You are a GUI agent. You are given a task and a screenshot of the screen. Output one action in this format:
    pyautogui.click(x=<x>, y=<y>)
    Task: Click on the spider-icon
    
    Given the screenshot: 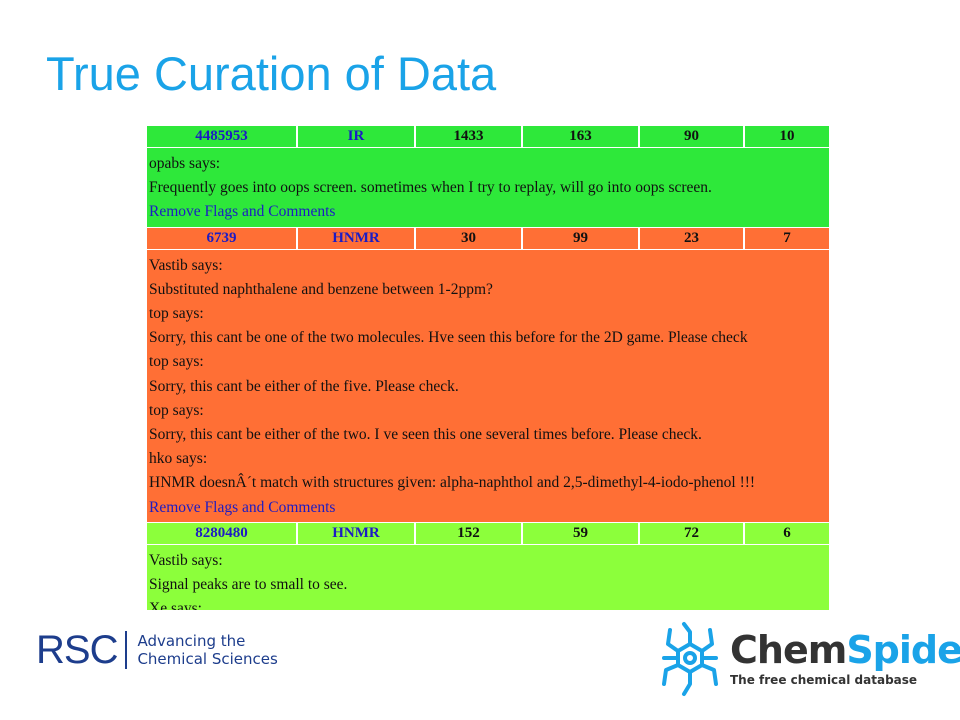 What is the action you would take?
    pyautogui.click(x=690, y=659)
    